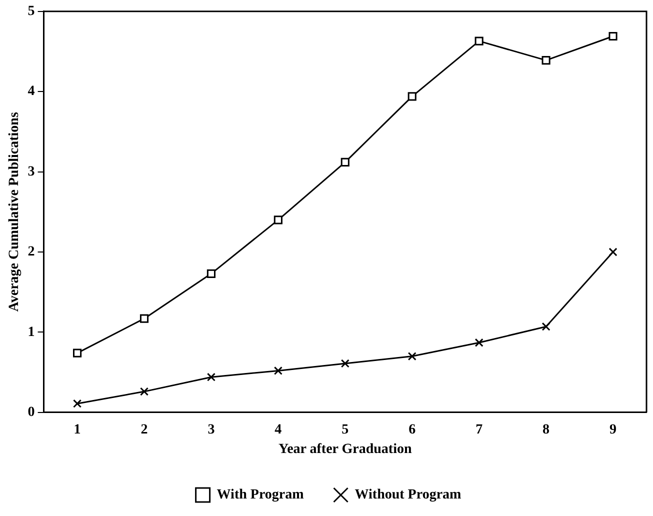  Describe the element at coordinates (546, 430) in the screenshot. I see `x-tick-label: 8` at that location.